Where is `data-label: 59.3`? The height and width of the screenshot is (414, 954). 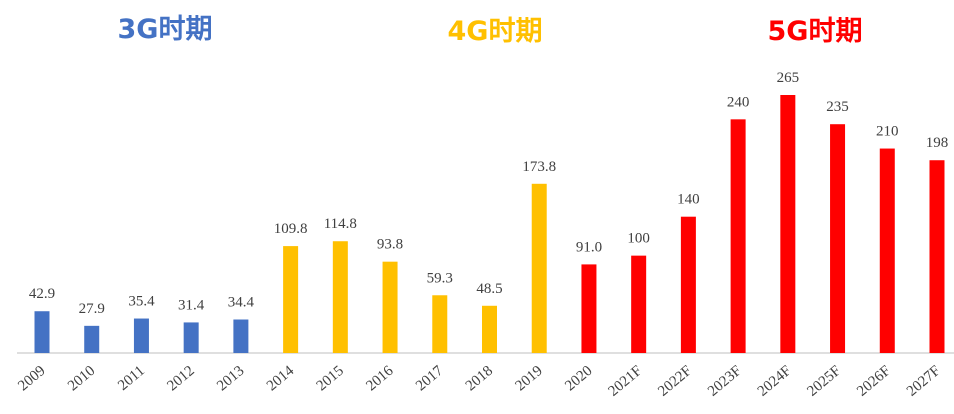 data-label: 59.3 is located at coordinates (440, 278).